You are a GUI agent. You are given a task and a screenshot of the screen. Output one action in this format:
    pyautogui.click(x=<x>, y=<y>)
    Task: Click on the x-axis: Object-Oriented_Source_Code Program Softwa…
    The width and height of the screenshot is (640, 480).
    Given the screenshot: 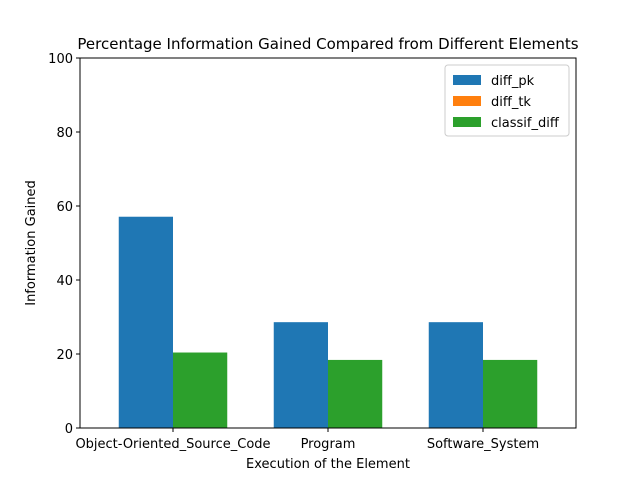 What is the action you would take?
    pyautogui.click(x=307, y=440)
    